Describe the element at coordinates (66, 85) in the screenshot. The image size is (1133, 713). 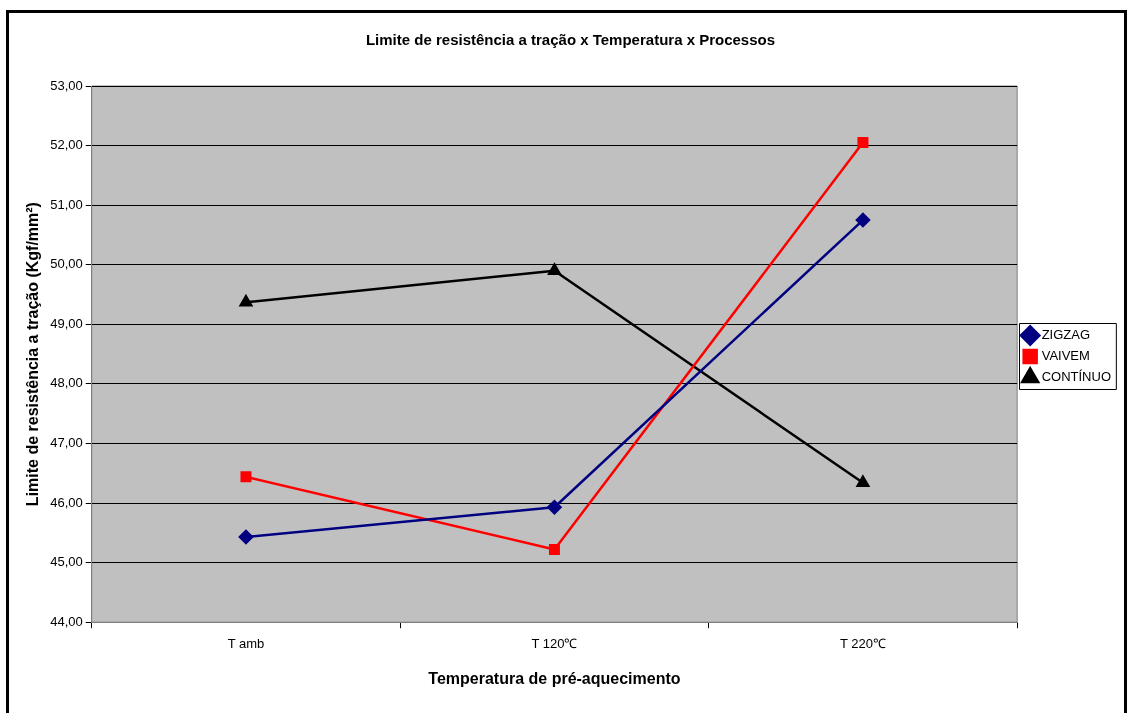
I see `y-tick-label: 53,00` at that location.